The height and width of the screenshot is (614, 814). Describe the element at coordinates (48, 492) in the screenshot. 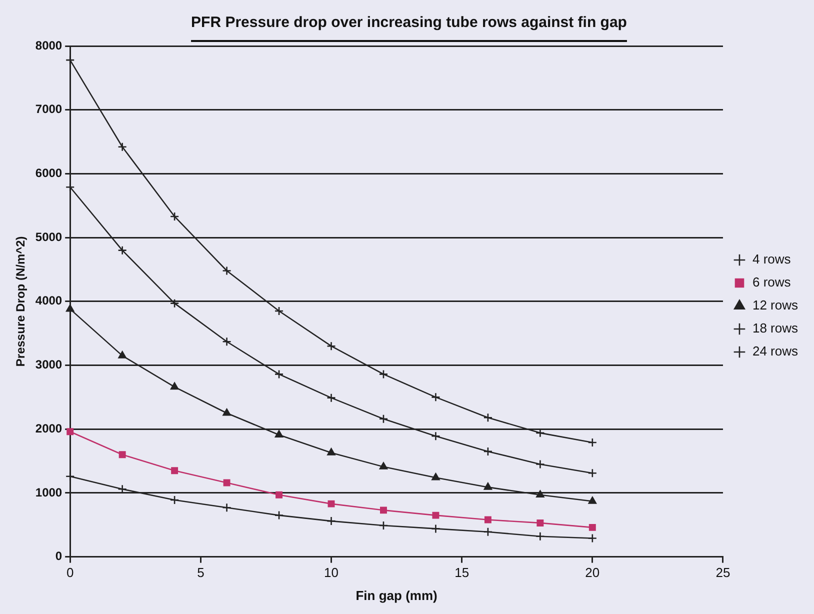

I see `y-tick-label: 1000` at that location.